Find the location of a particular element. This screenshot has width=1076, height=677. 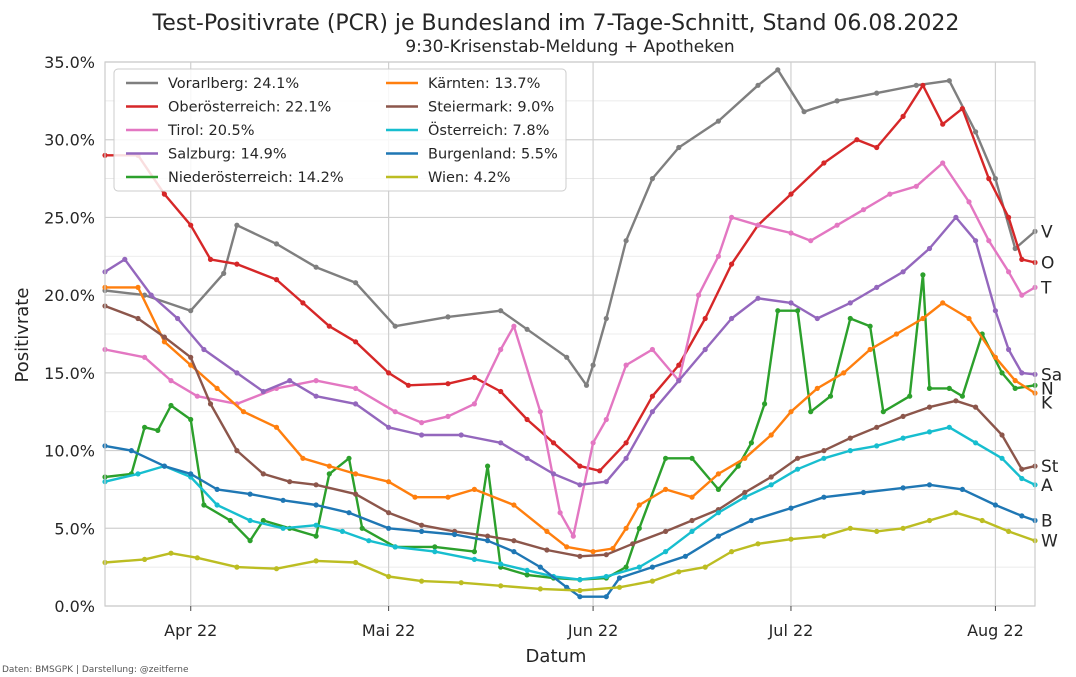

series-end-label: W is located at coordinates (1049, 542).